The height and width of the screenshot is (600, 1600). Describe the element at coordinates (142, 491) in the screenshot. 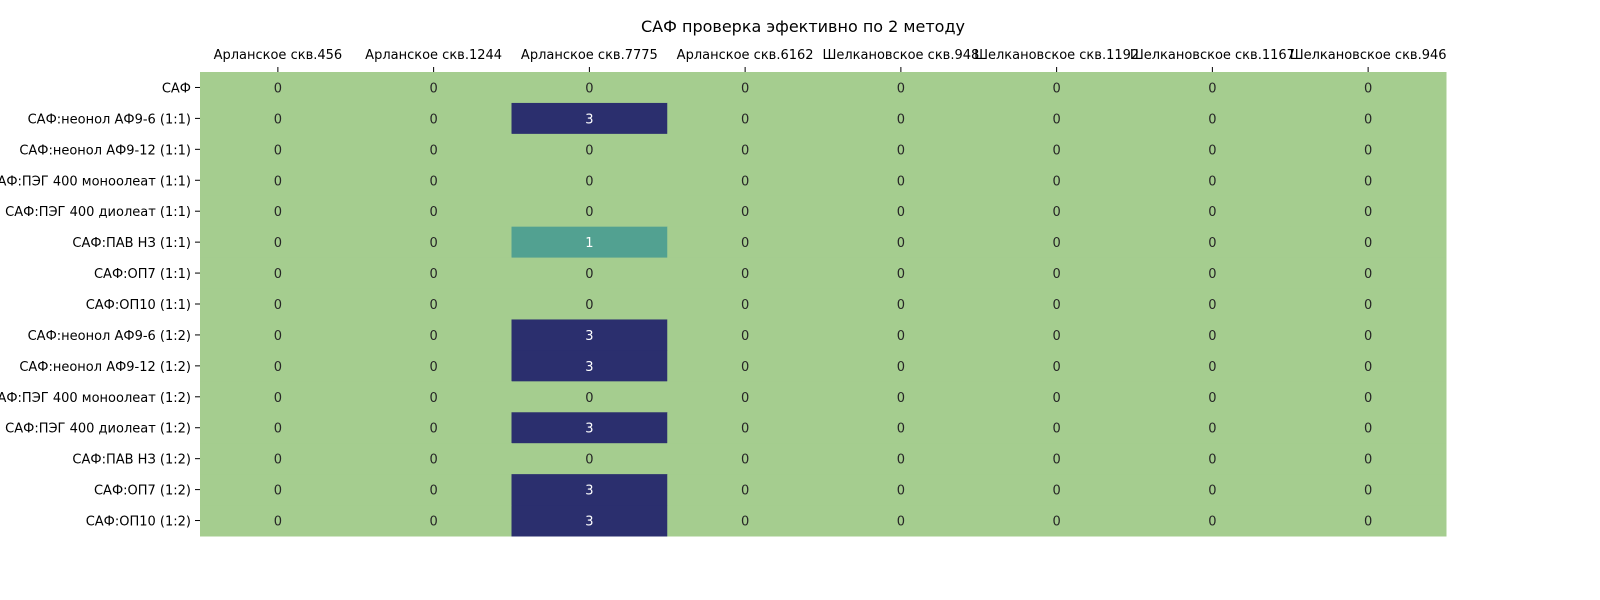

I see `row-label: САФ:ОП7 (1:2)` at that location.